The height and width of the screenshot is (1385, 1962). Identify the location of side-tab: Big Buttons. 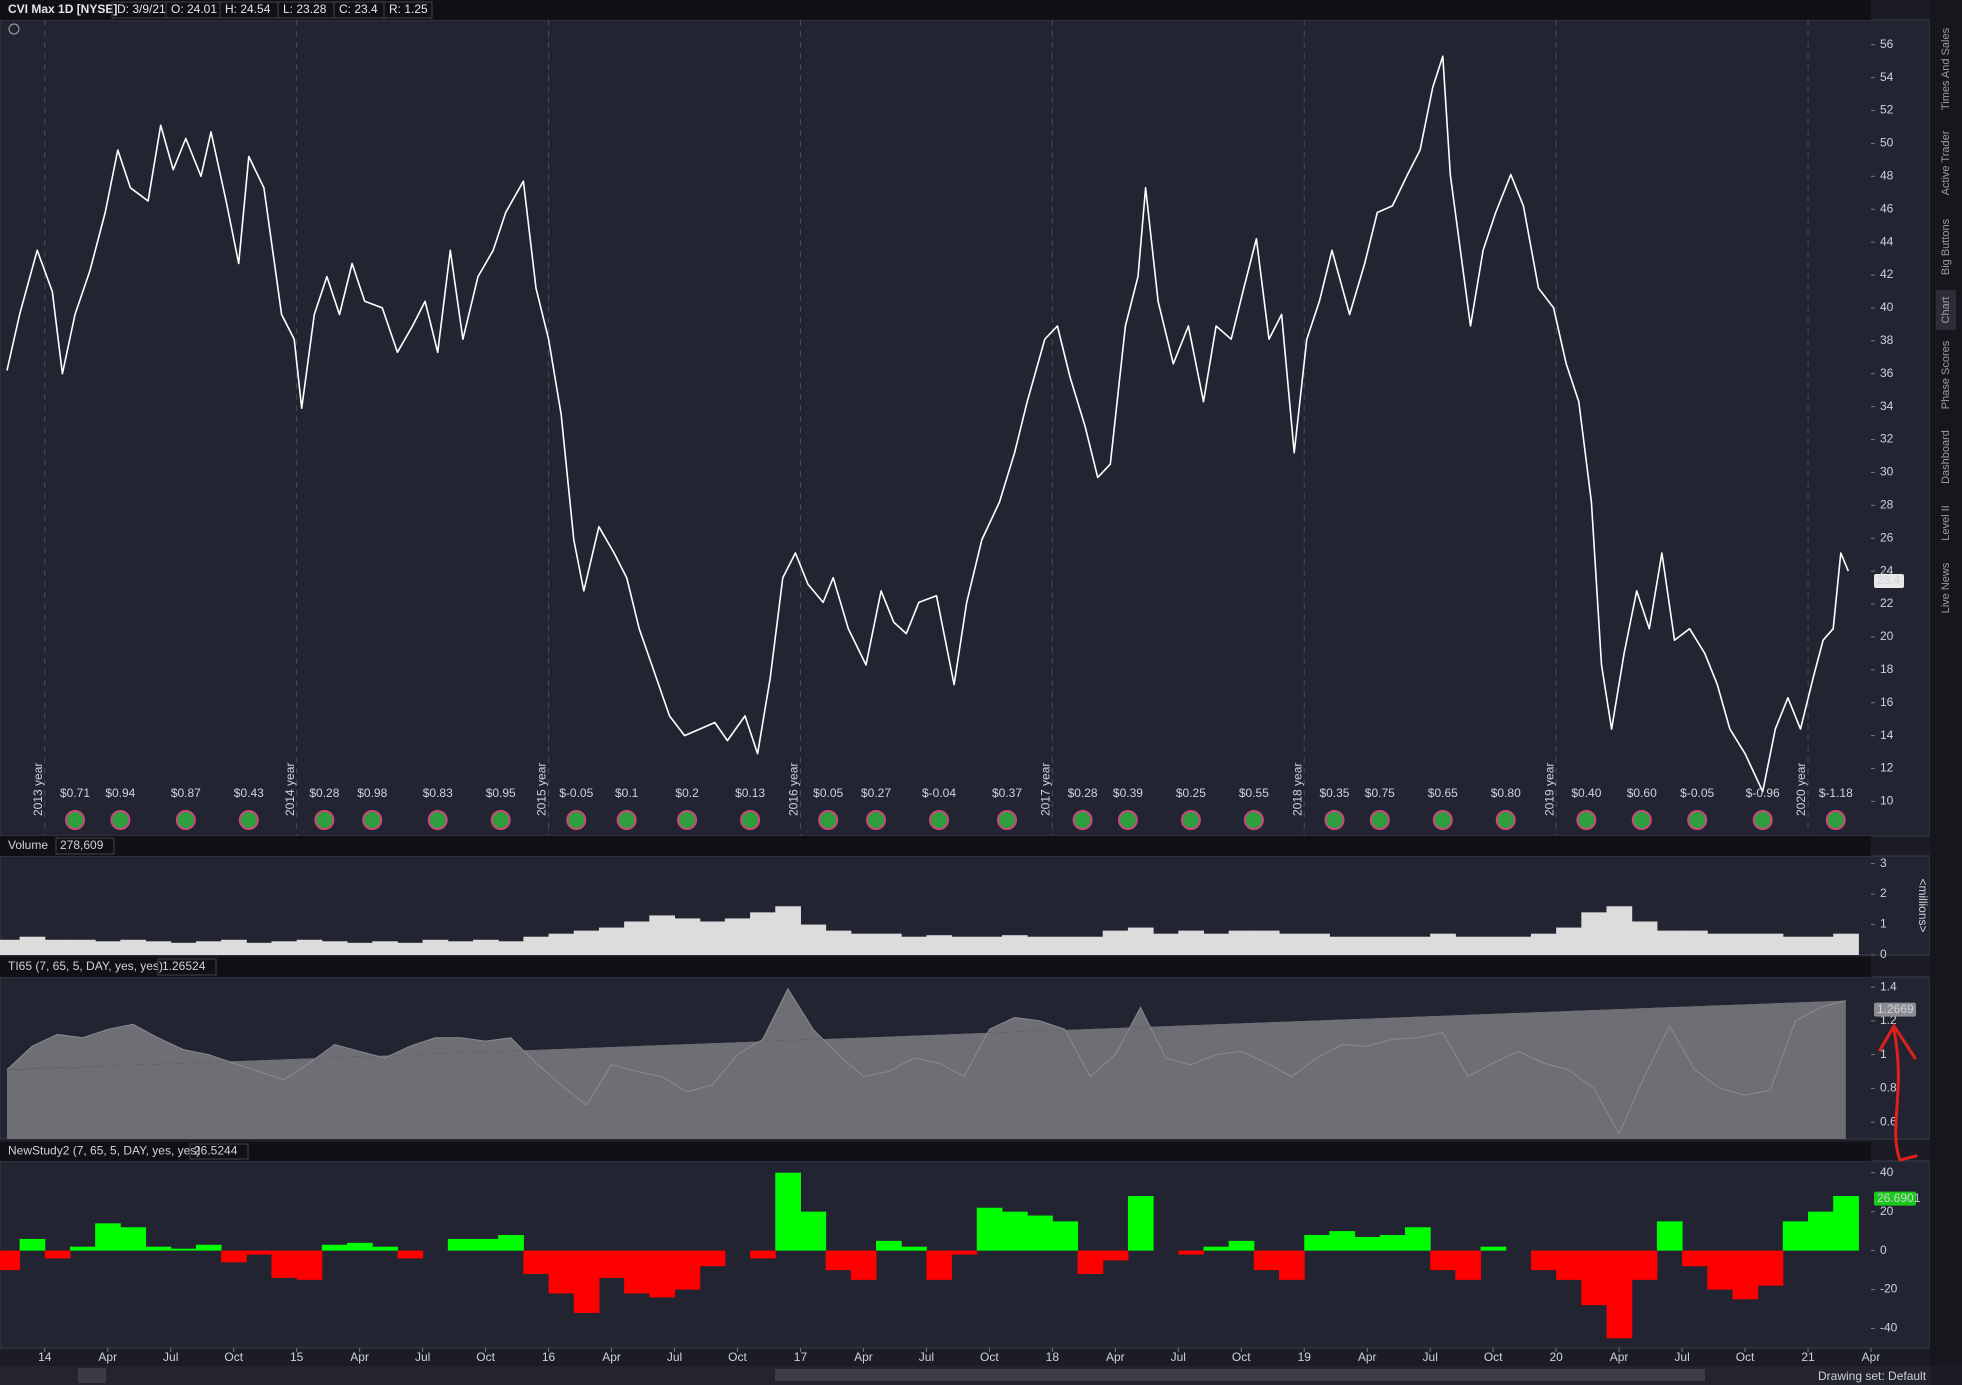
(1946, 246).